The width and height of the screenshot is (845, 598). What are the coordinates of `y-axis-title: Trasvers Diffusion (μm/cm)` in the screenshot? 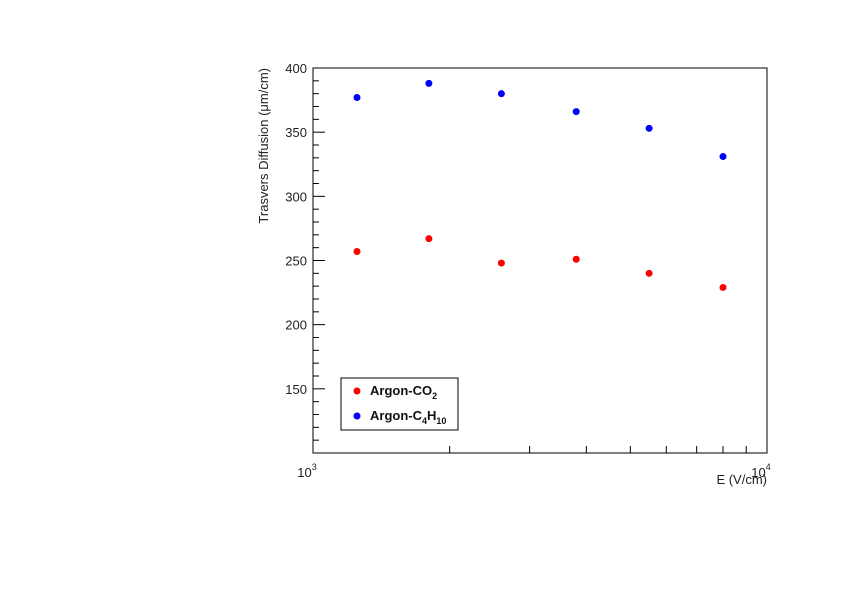 It's located at (263, 146).